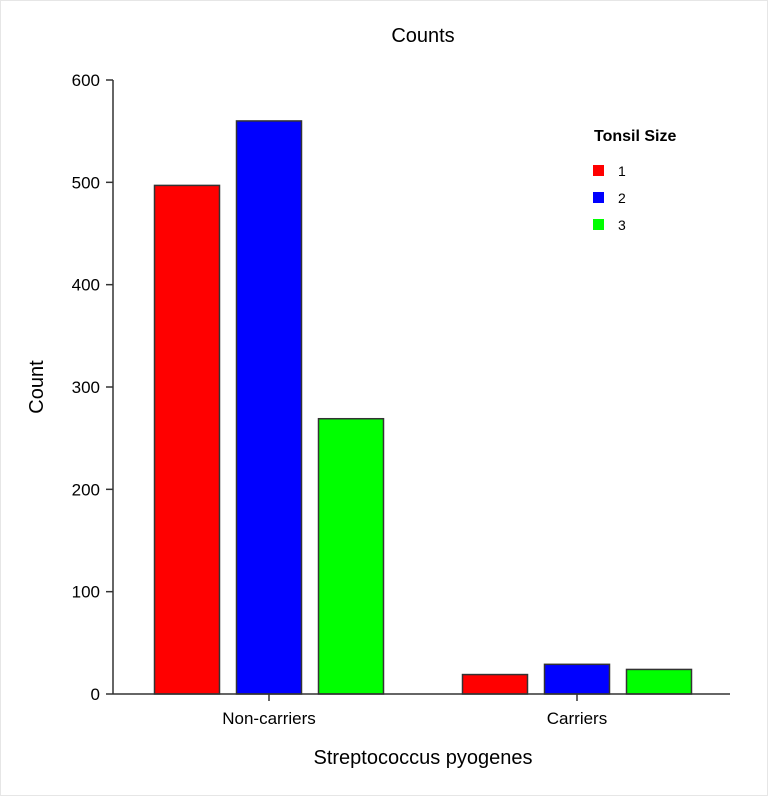 This screenshot has width=768, height=796. I want to click on y-tick-label: 200, so click(86, 489).